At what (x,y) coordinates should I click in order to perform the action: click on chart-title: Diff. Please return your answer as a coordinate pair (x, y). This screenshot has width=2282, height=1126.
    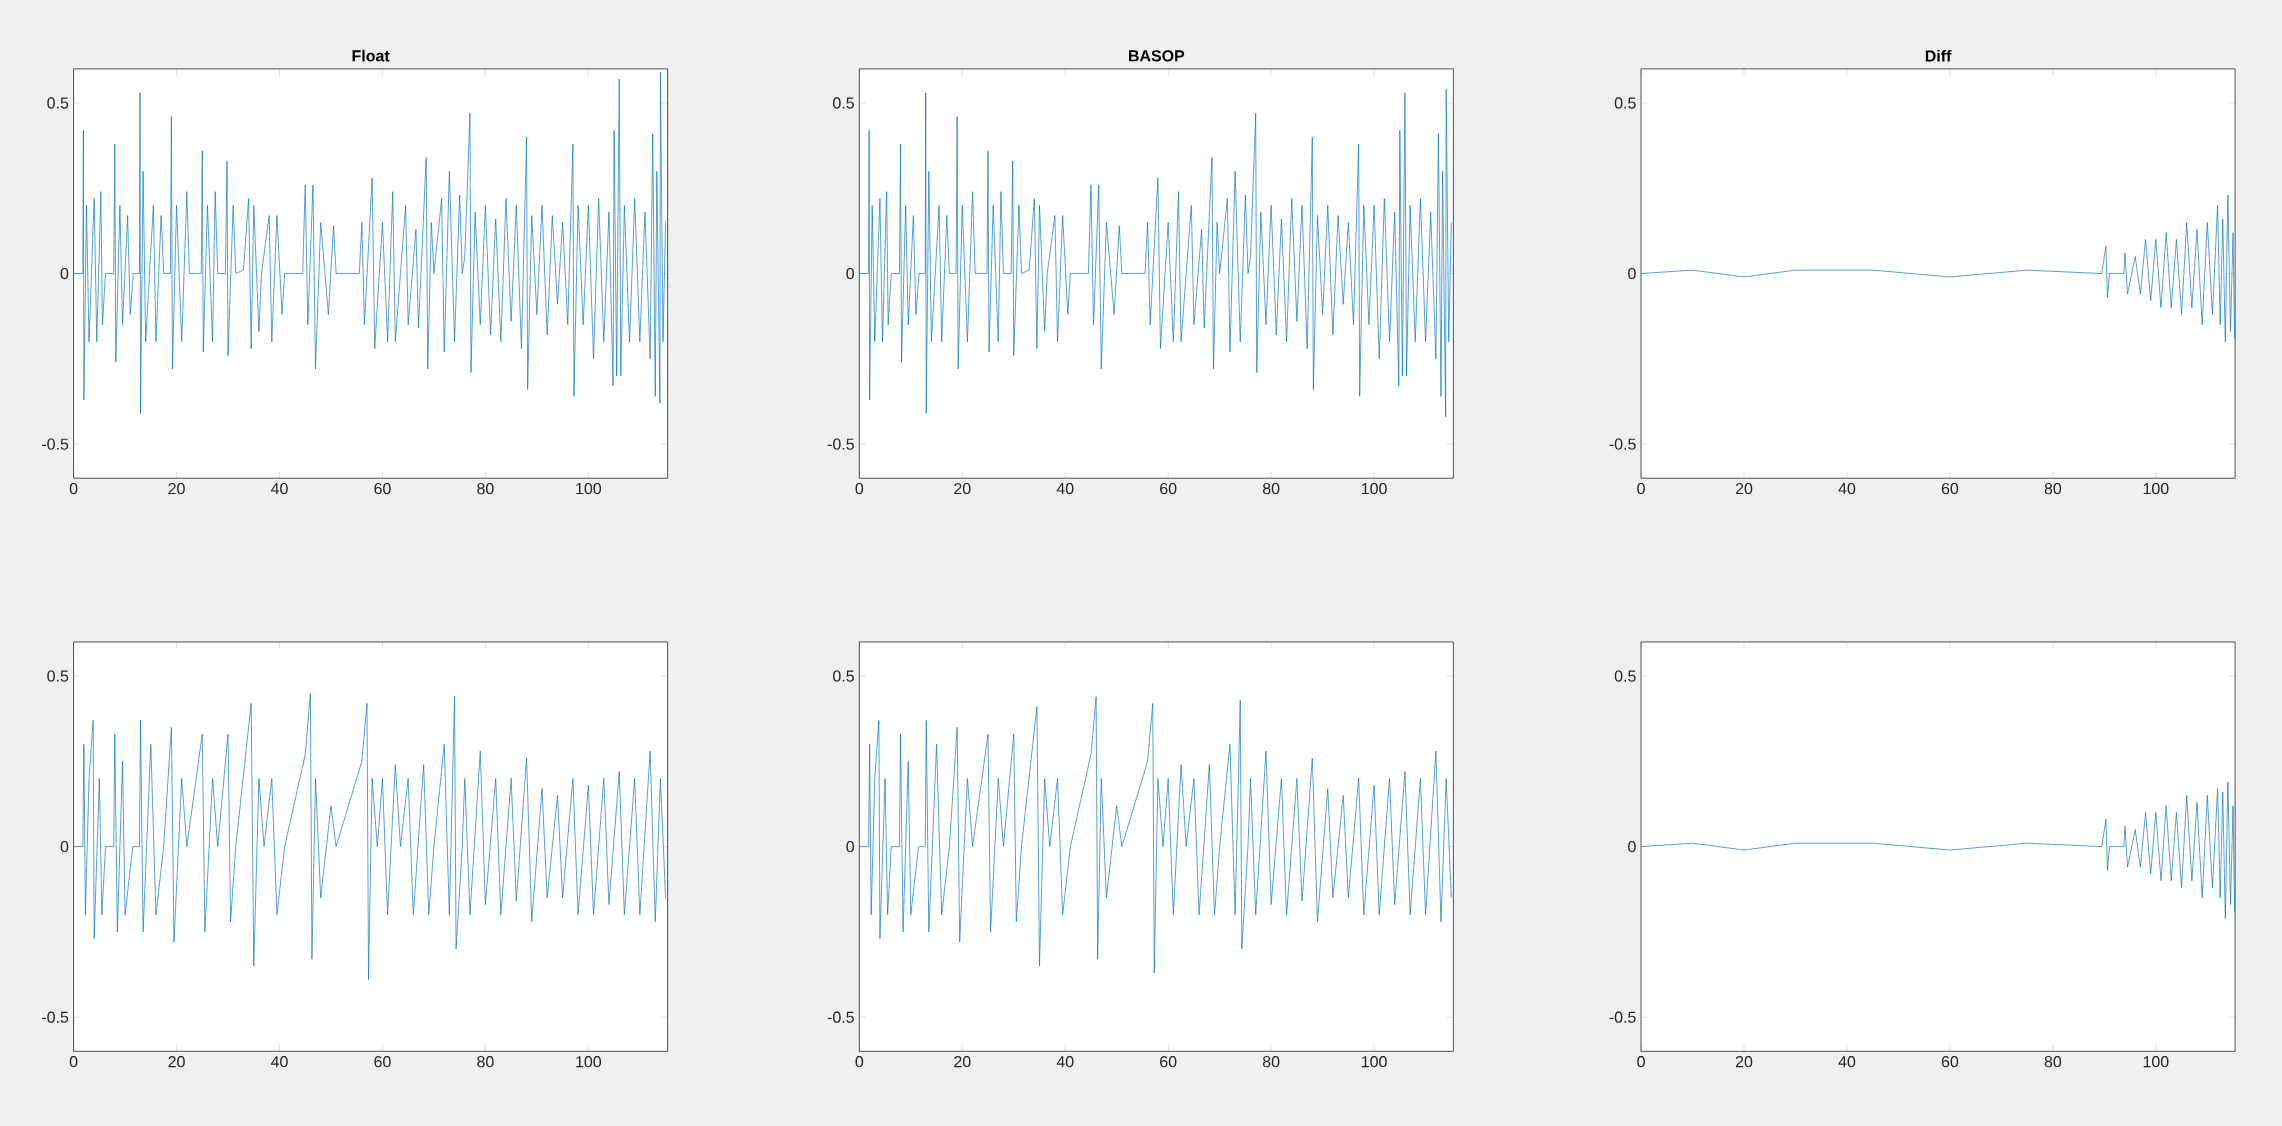
    Looking at the image, I should click on (1938, 55).